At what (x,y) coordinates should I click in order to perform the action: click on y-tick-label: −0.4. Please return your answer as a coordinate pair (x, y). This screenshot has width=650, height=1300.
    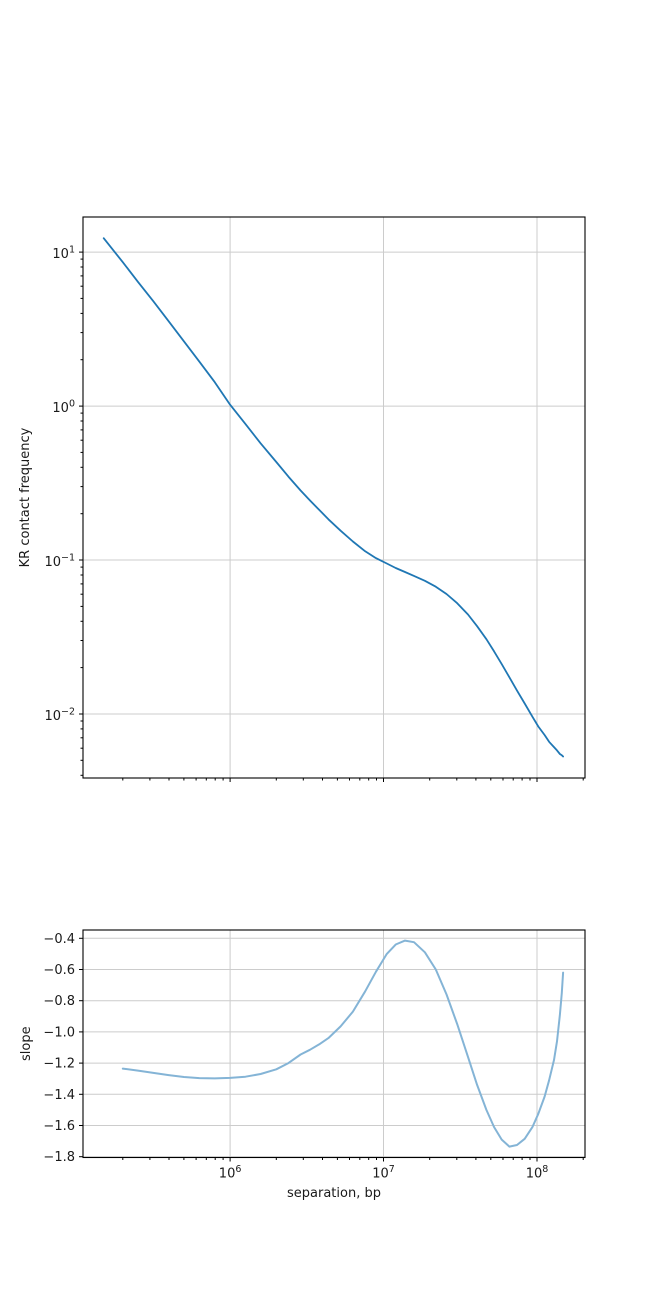
    Looking at the image, I should click on (59, 939).